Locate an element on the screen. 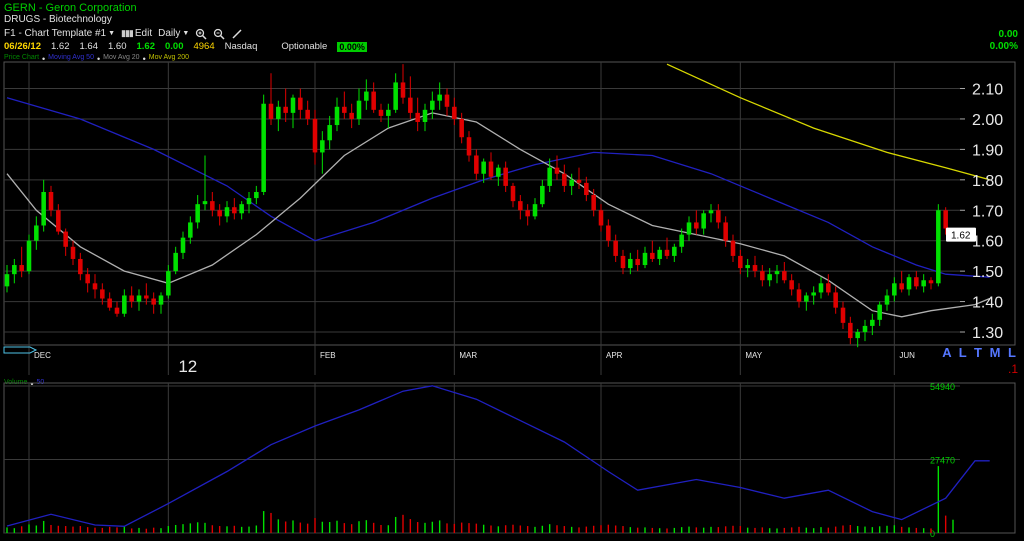 This screenshot has height=541, width=1024. nav-labels: A L T M L is located at coordinates (980, 352).